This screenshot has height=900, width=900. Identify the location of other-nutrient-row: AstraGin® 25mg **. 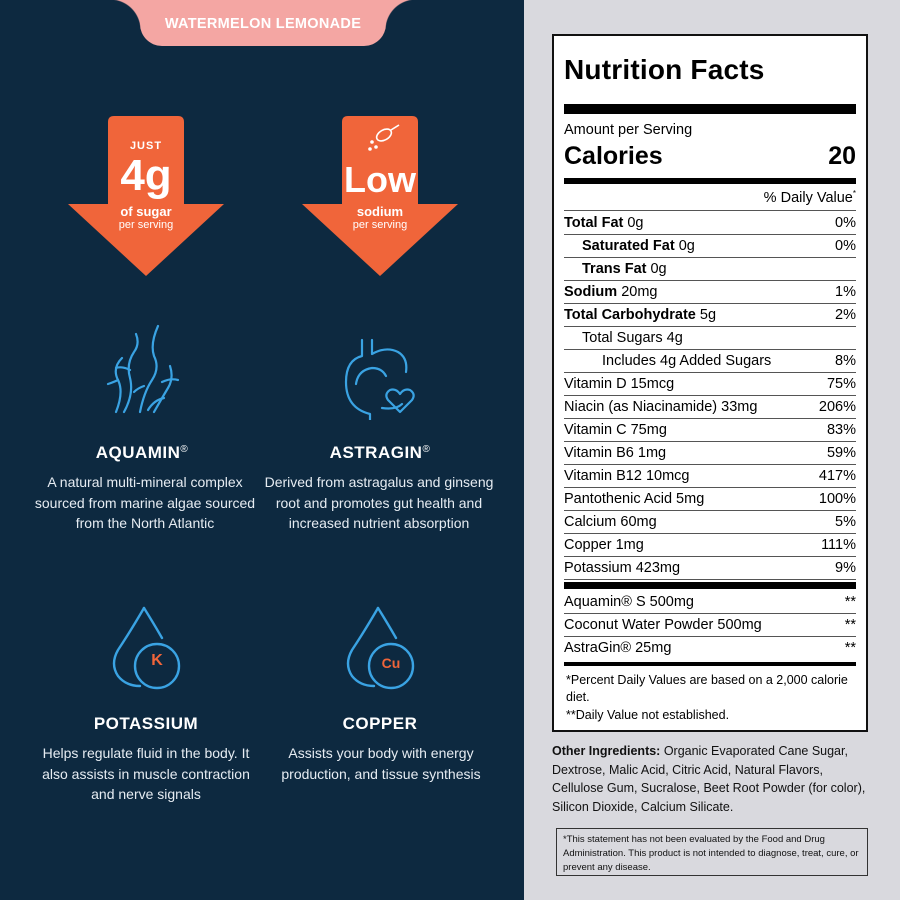
(710, 648).